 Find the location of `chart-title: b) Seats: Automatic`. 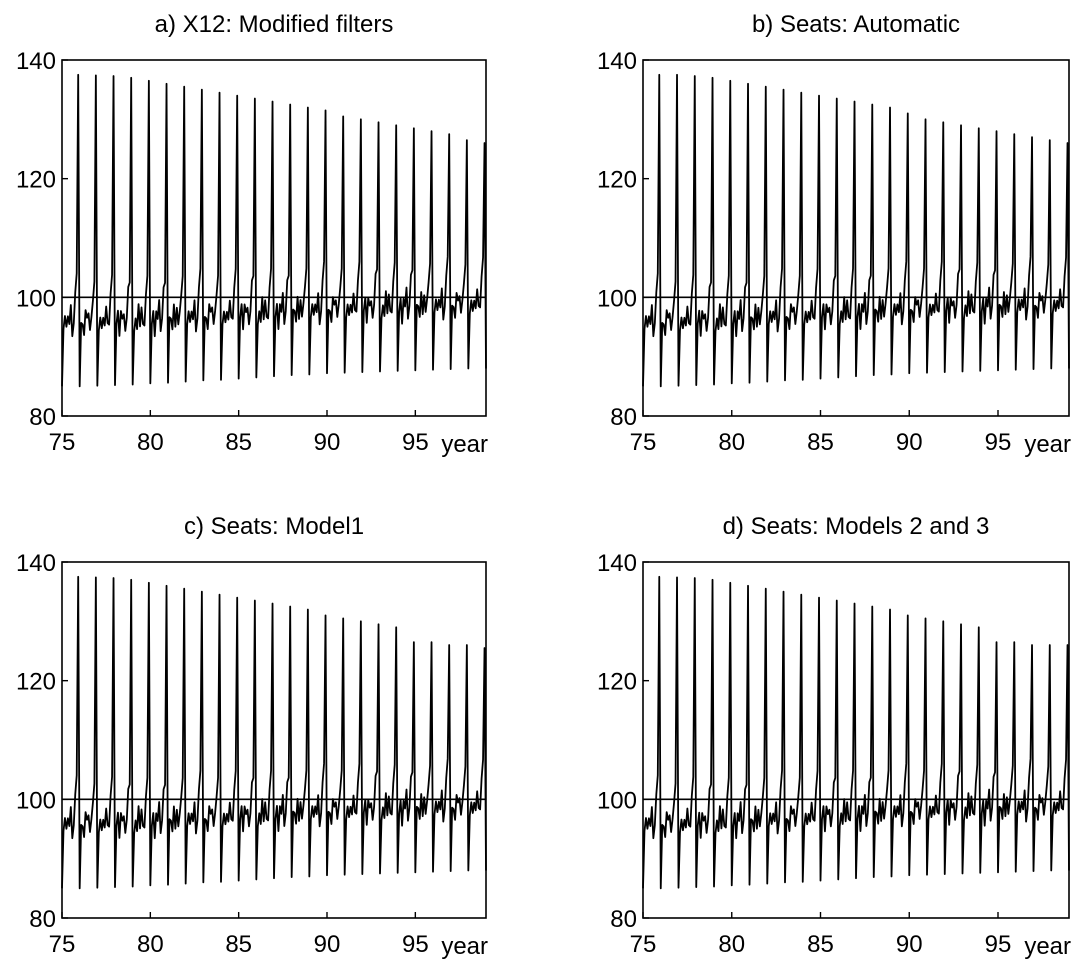

chart-title: b) Seats: Automatic is located at coordinates (856, 24).